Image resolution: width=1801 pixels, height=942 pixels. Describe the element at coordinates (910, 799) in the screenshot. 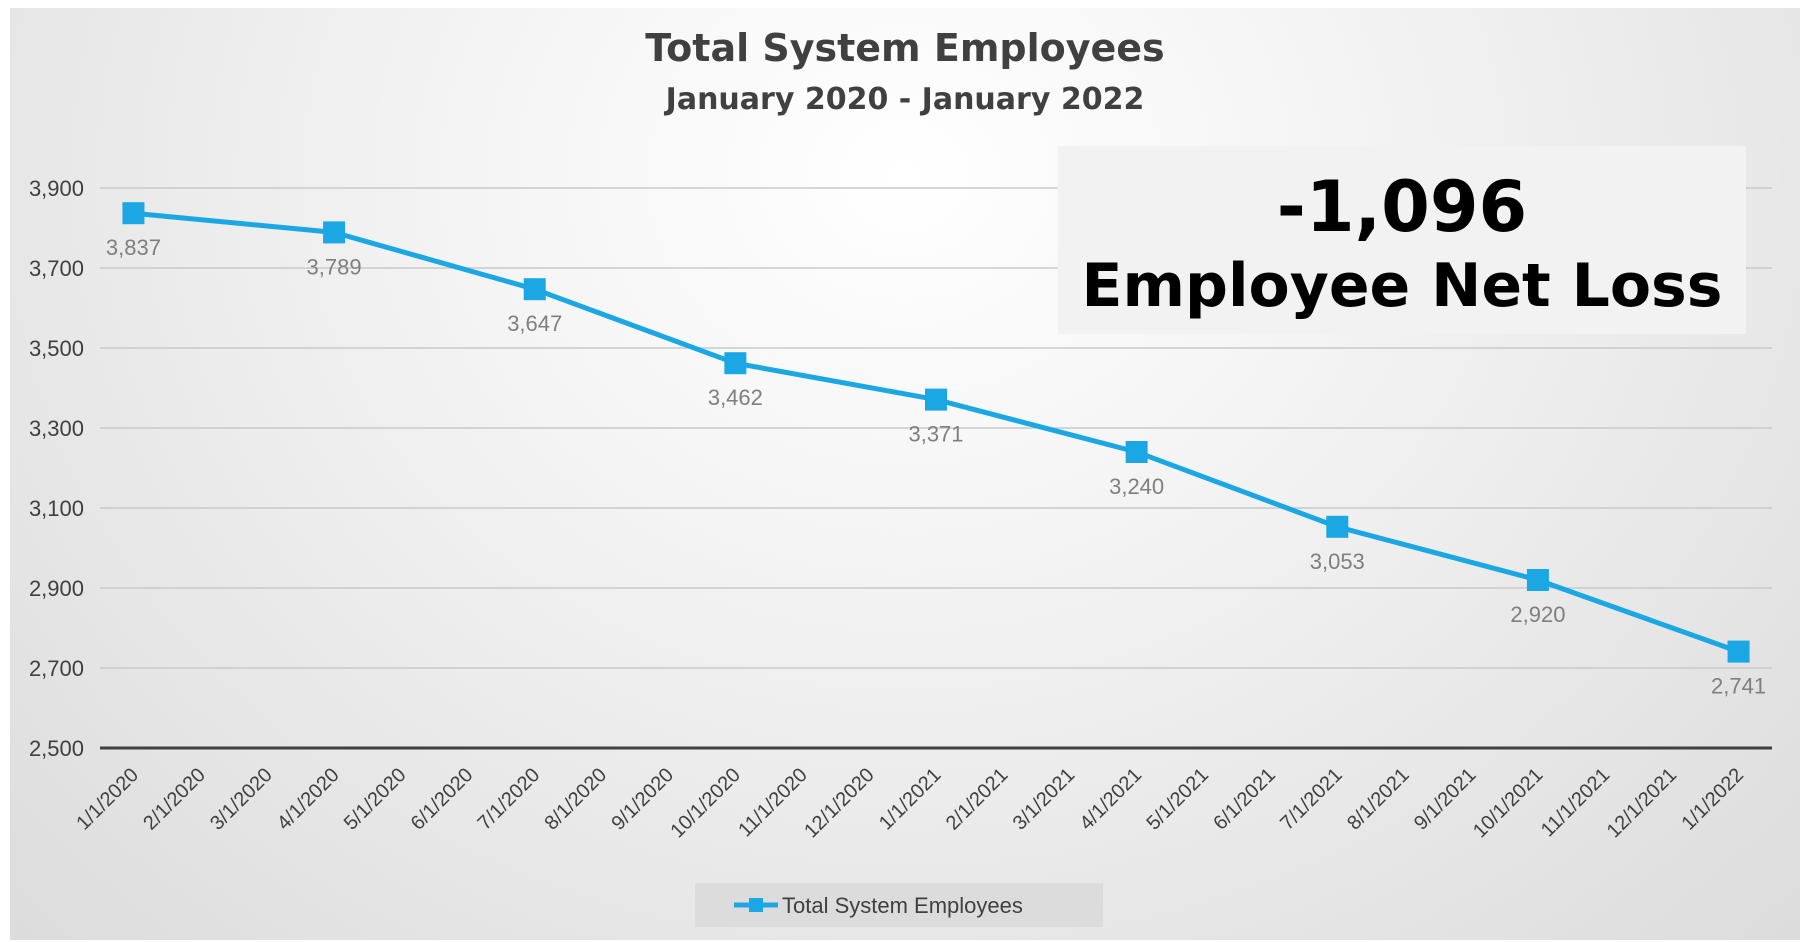

I see `x-tick-label: 1/1/2021` at that location.